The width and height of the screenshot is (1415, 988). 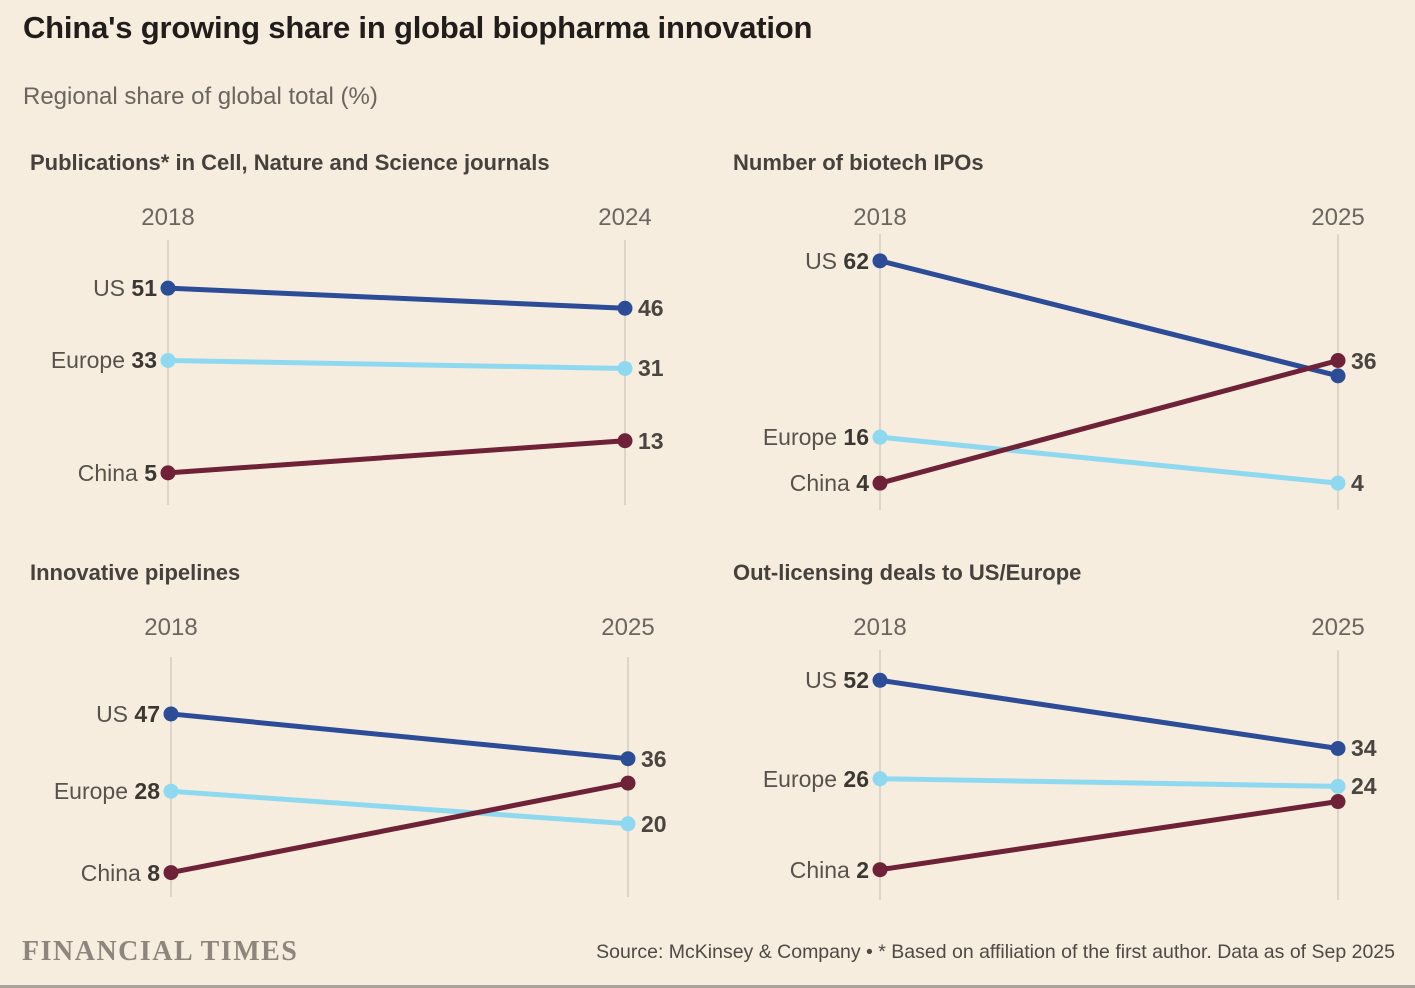 What do you see at coordinates (144, 360) in the screenshot?
I see `region-start-value: 33` at bounding box center [144, 360].